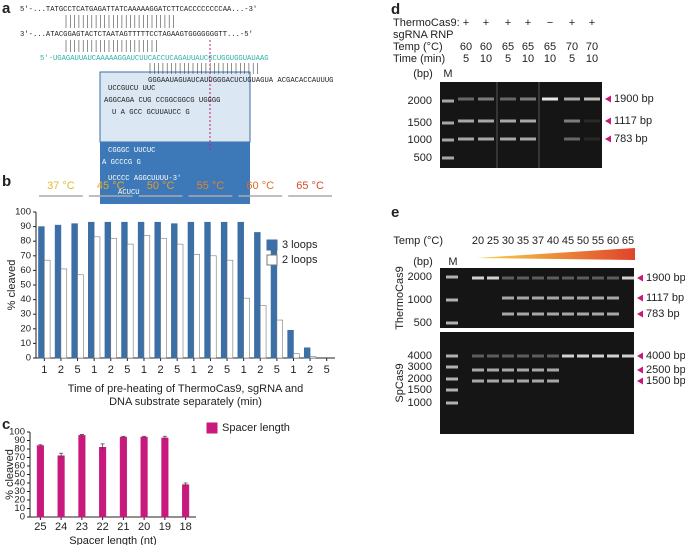 This screenshot has height=545, width=685. What do you see at coordinates (665, 370) in the screenshot?
I see `band-label: 2500 bp` at bounding box center [665, 370].